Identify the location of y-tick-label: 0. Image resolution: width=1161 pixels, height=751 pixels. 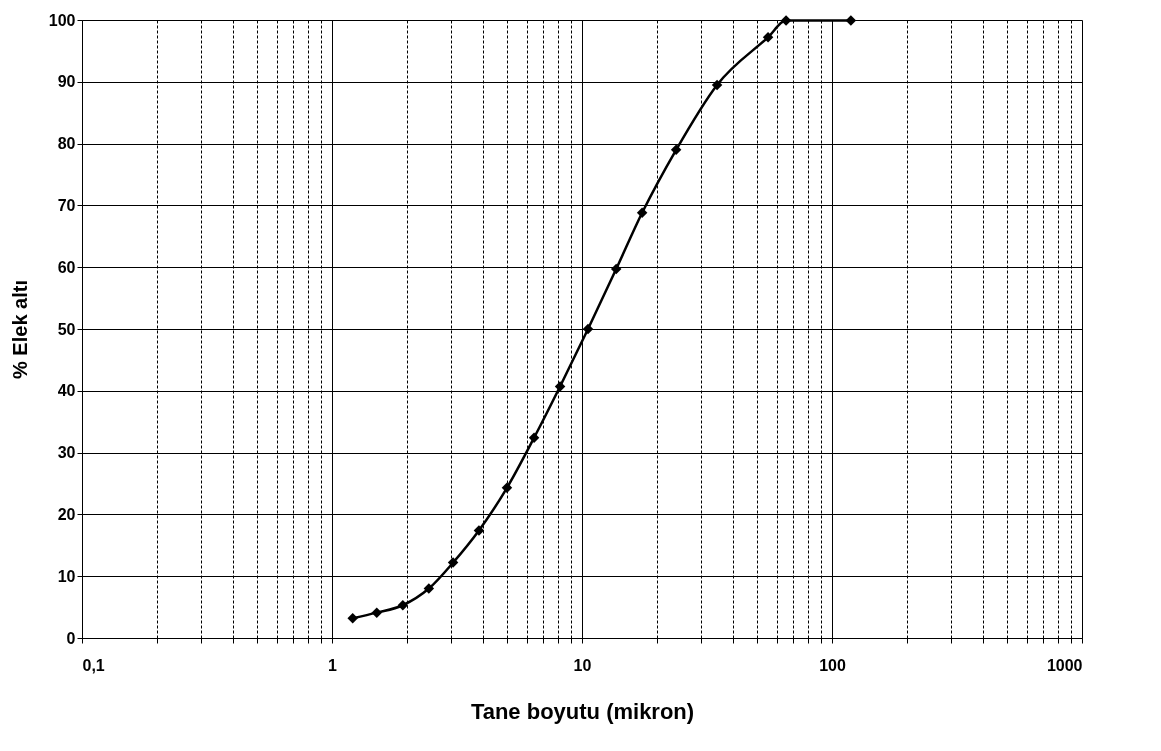
(71, 638).